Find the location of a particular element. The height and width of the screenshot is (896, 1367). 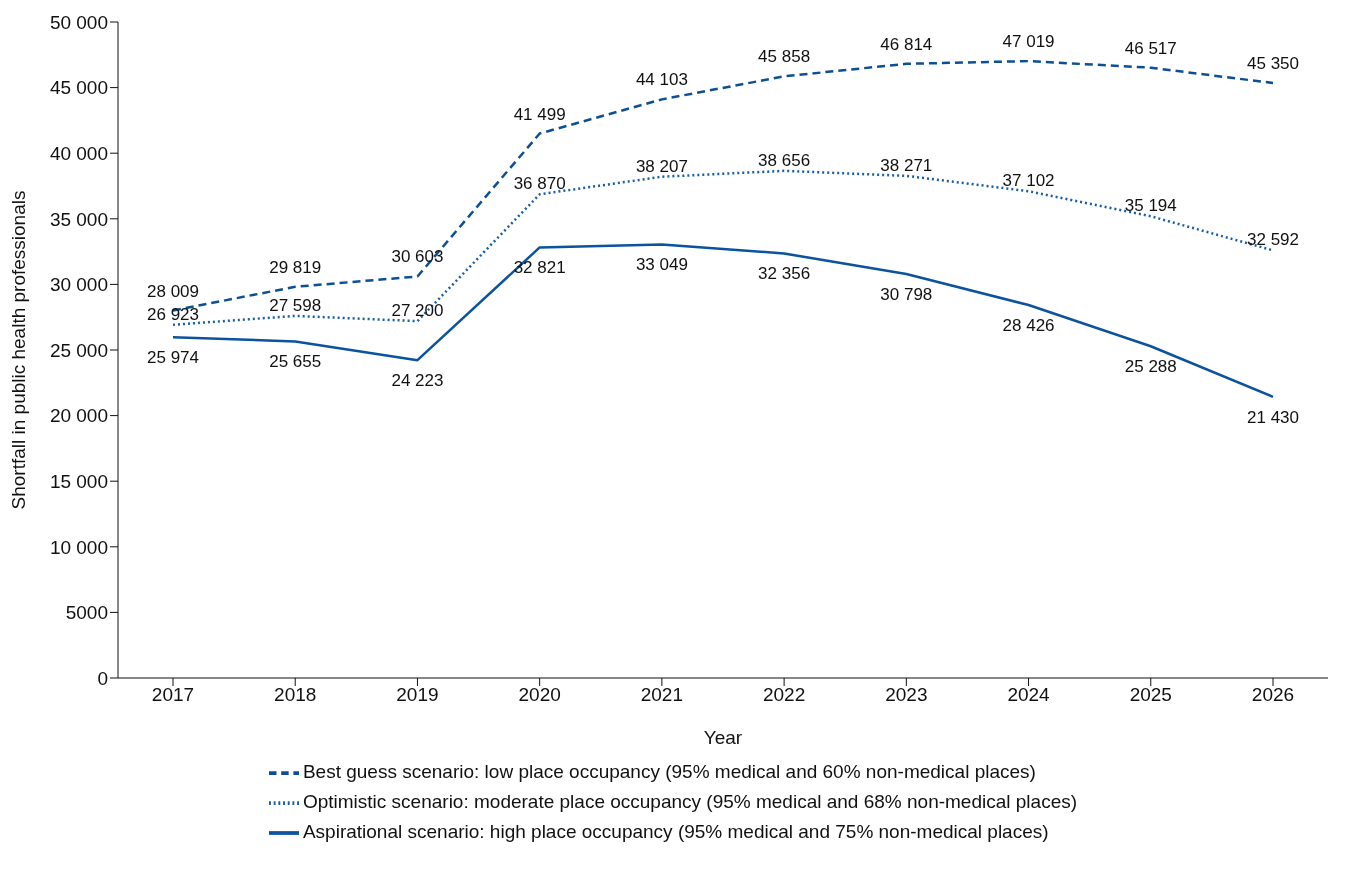

y-tick-label: 25 000 is located at coordinates (78, 350).